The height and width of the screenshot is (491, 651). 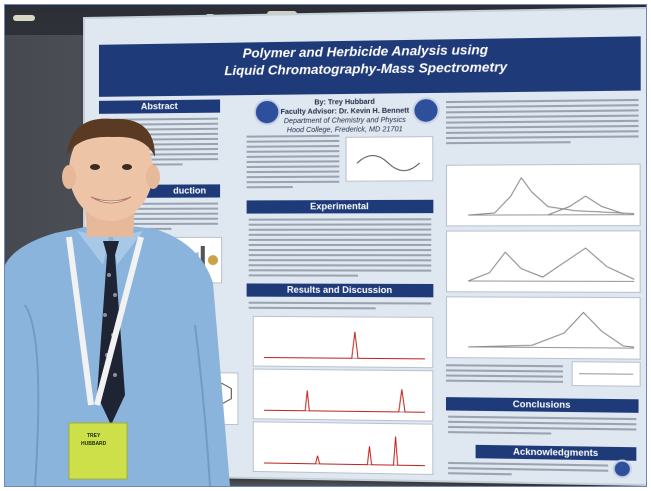 What do you see at coordinates (340, 290) in the screenshot?
I see `results-heading: Results and Discussion` at bounding box center [340, 290].